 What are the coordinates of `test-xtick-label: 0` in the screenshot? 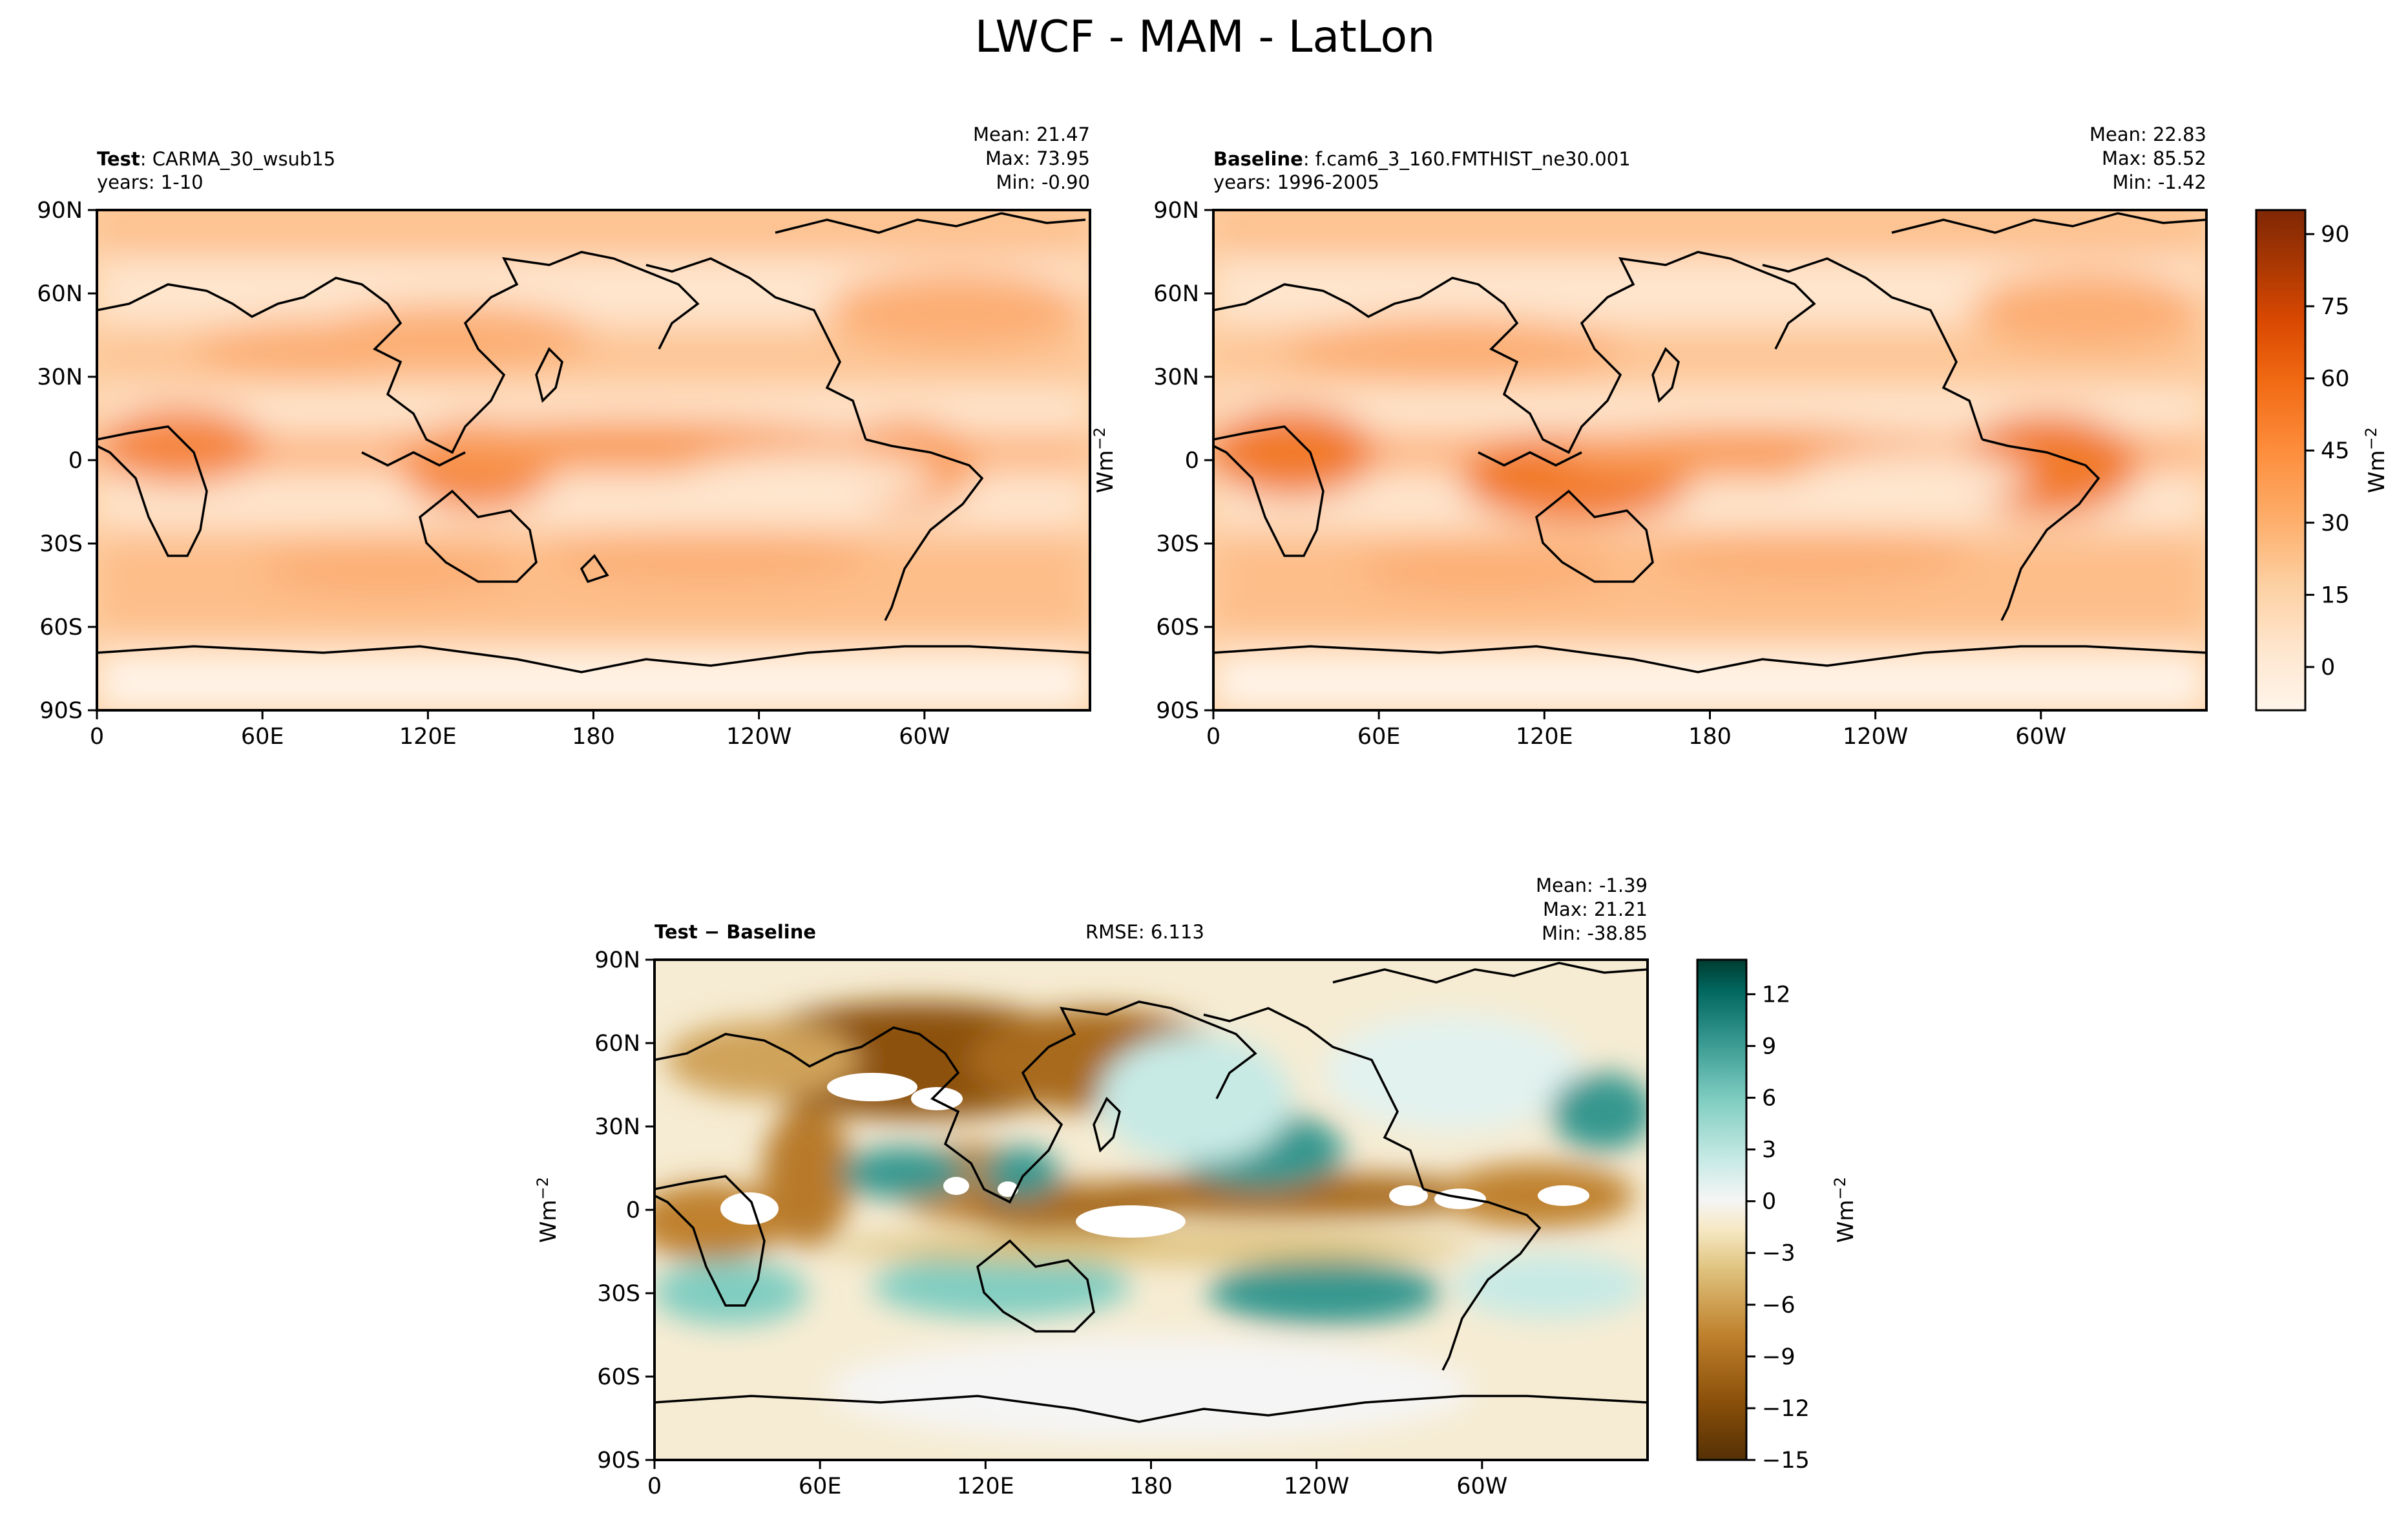 It's located at (97, 737).